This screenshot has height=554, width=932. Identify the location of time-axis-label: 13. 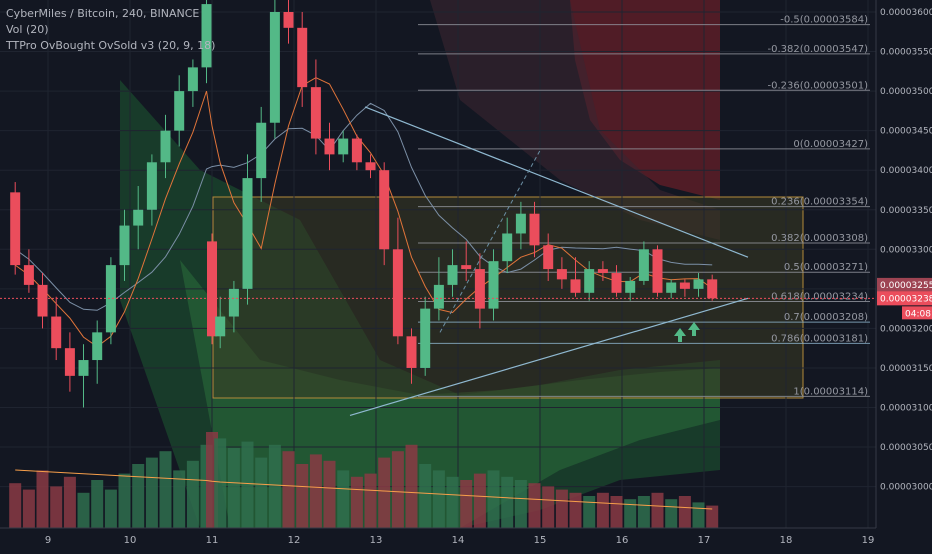
(376, 540).